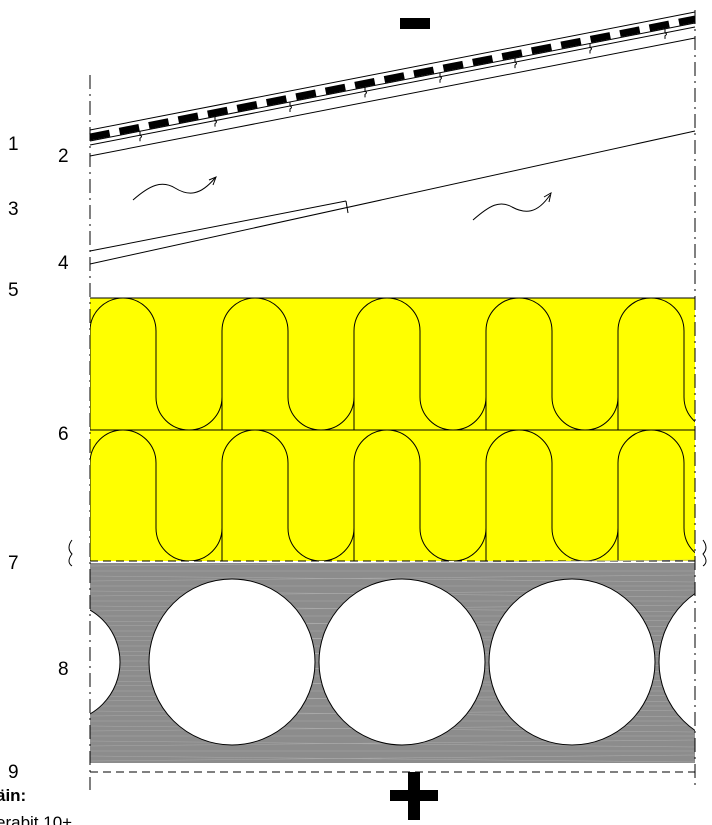  Describe the element at coordinates (63, 156) in the screenshot. I see `layer-label-2: 2` at that location.